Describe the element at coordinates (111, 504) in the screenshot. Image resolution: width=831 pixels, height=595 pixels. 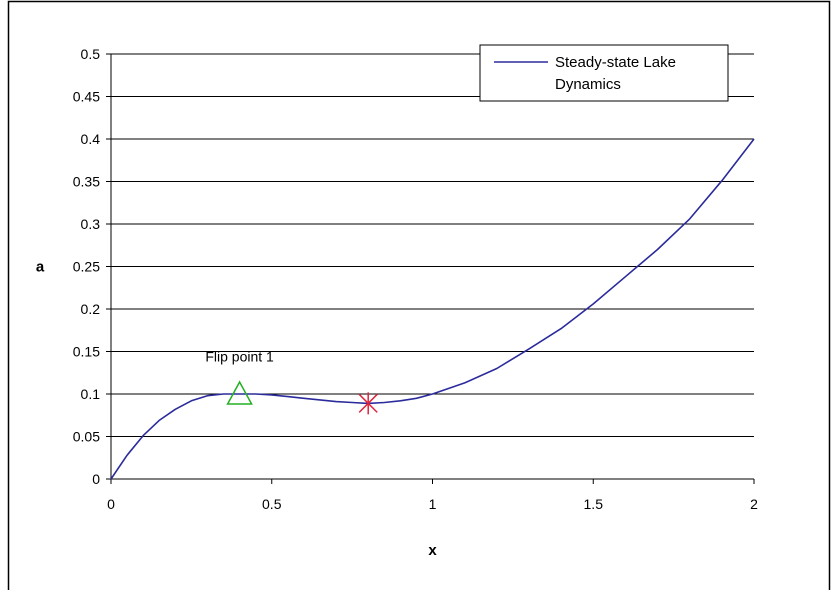
I see `x-tick-label: 0` at that location.